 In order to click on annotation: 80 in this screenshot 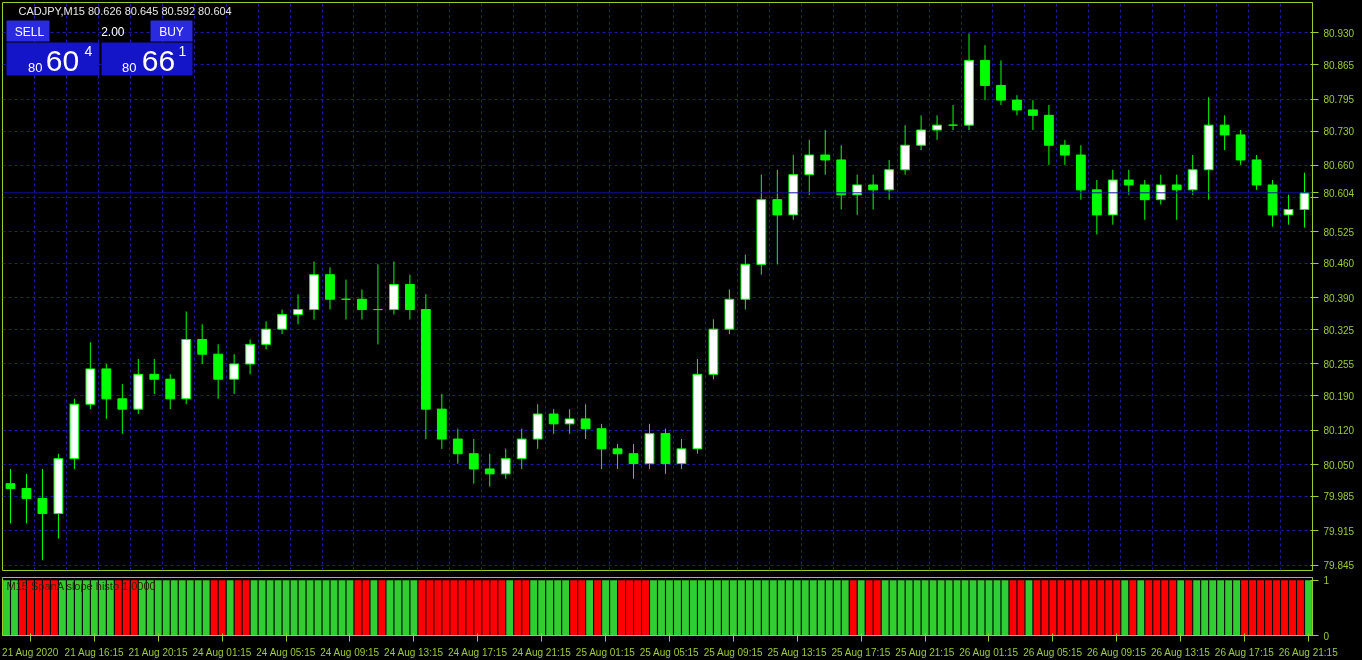, I will do `click(129, 67)`.